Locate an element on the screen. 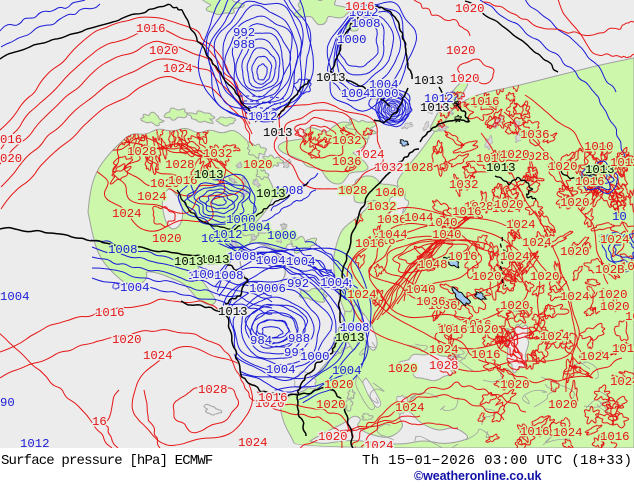 This screenshot has width=634, height=495. svg-text: 984 is located at coordinates (261, 341).